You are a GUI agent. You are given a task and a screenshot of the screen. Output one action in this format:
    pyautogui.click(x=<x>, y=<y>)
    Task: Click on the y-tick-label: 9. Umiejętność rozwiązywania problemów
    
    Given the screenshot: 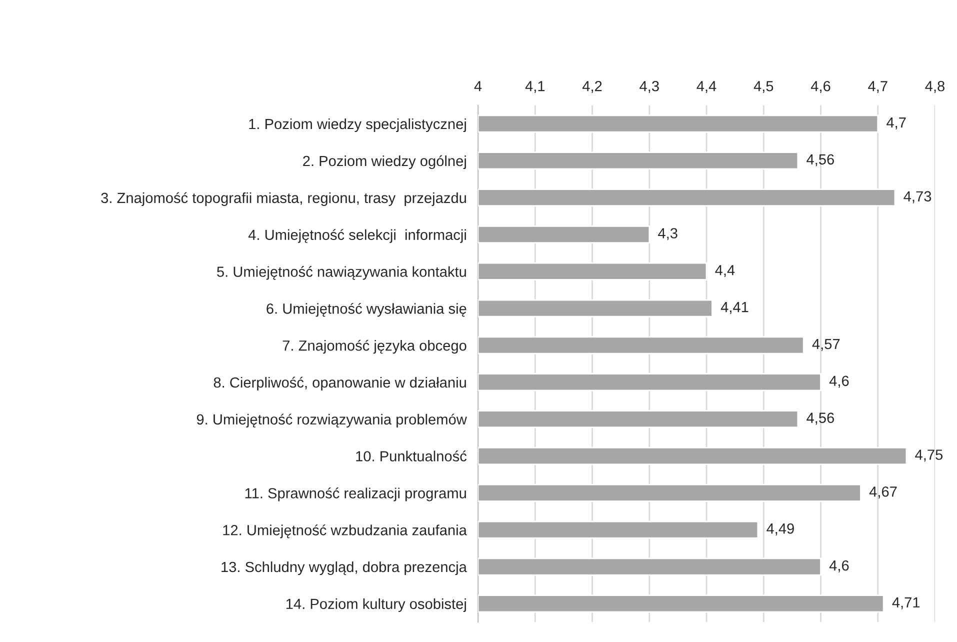 What is the action you would take?
    pyautogui.click(x=331, y=421)
    